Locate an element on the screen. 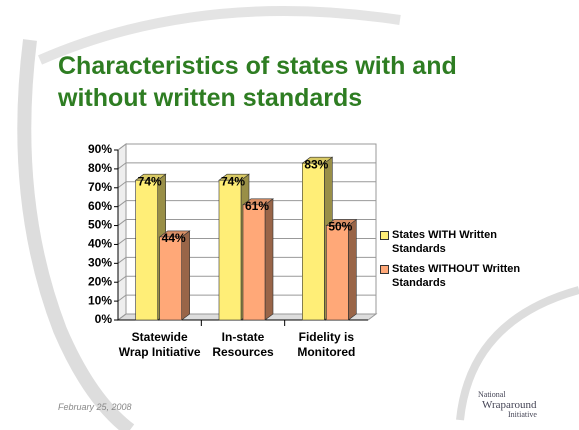 This screenshot has width=579, height=430. data-label: 44% is located at coordinates (174, 238).